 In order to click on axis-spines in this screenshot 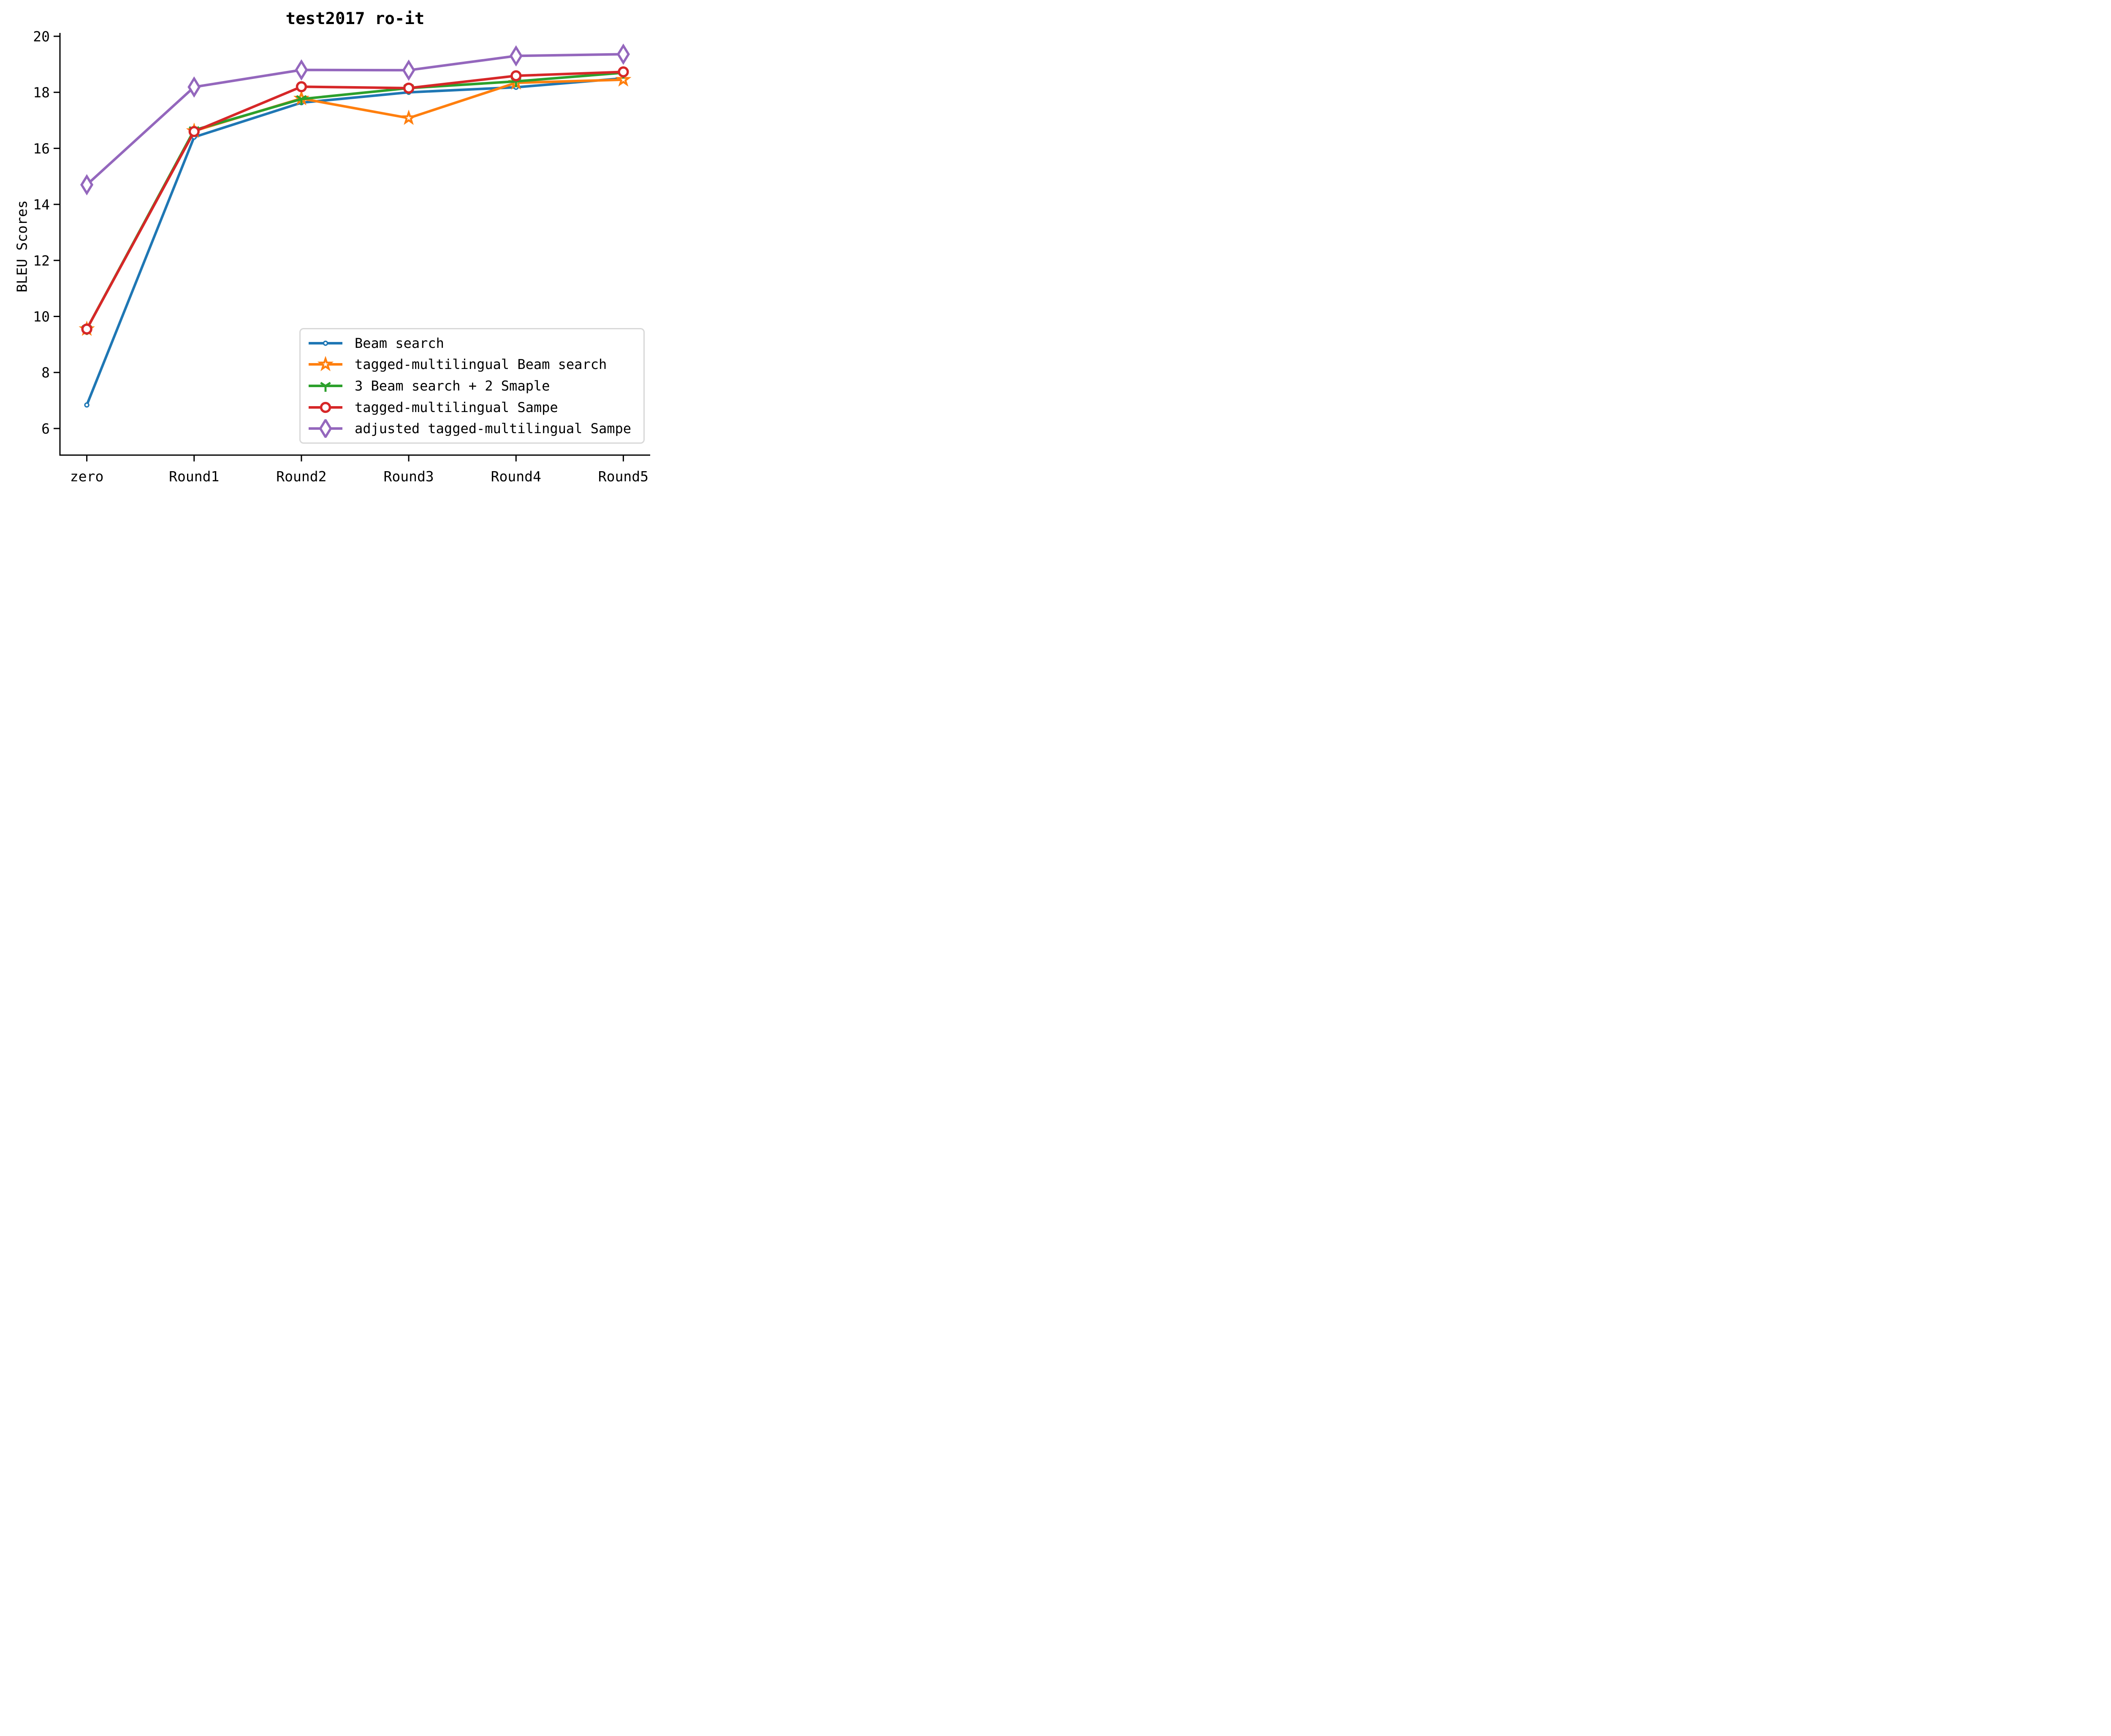, I will do `click(354, 245)`.